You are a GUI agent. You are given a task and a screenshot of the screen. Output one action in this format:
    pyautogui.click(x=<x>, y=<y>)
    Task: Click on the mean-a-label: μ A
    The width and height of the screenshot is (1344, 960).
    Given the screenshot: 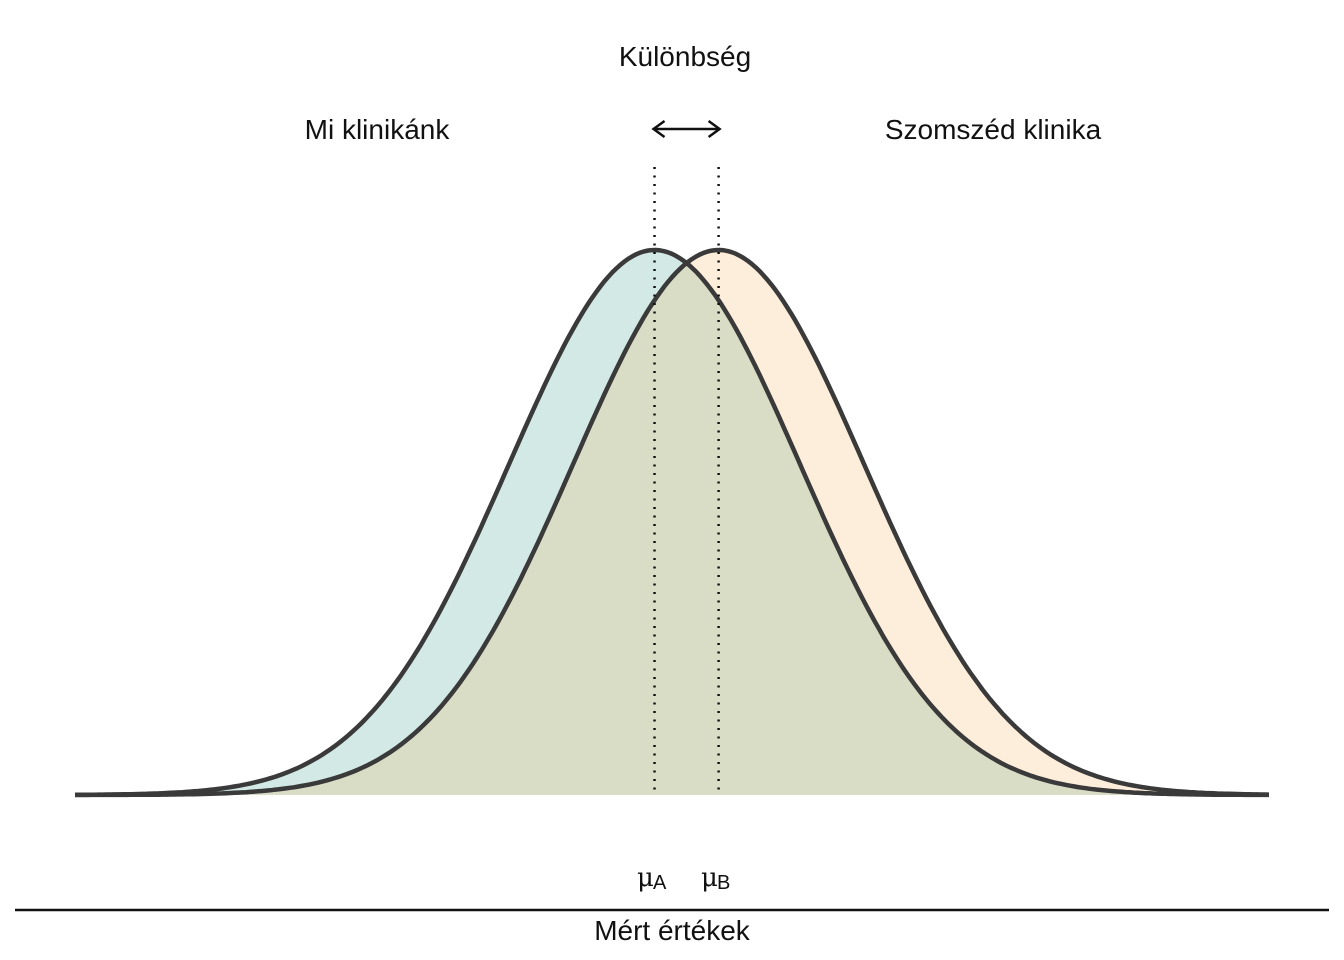 What is the action you would take?
    pyautogui.click(x=652, y=878)
    